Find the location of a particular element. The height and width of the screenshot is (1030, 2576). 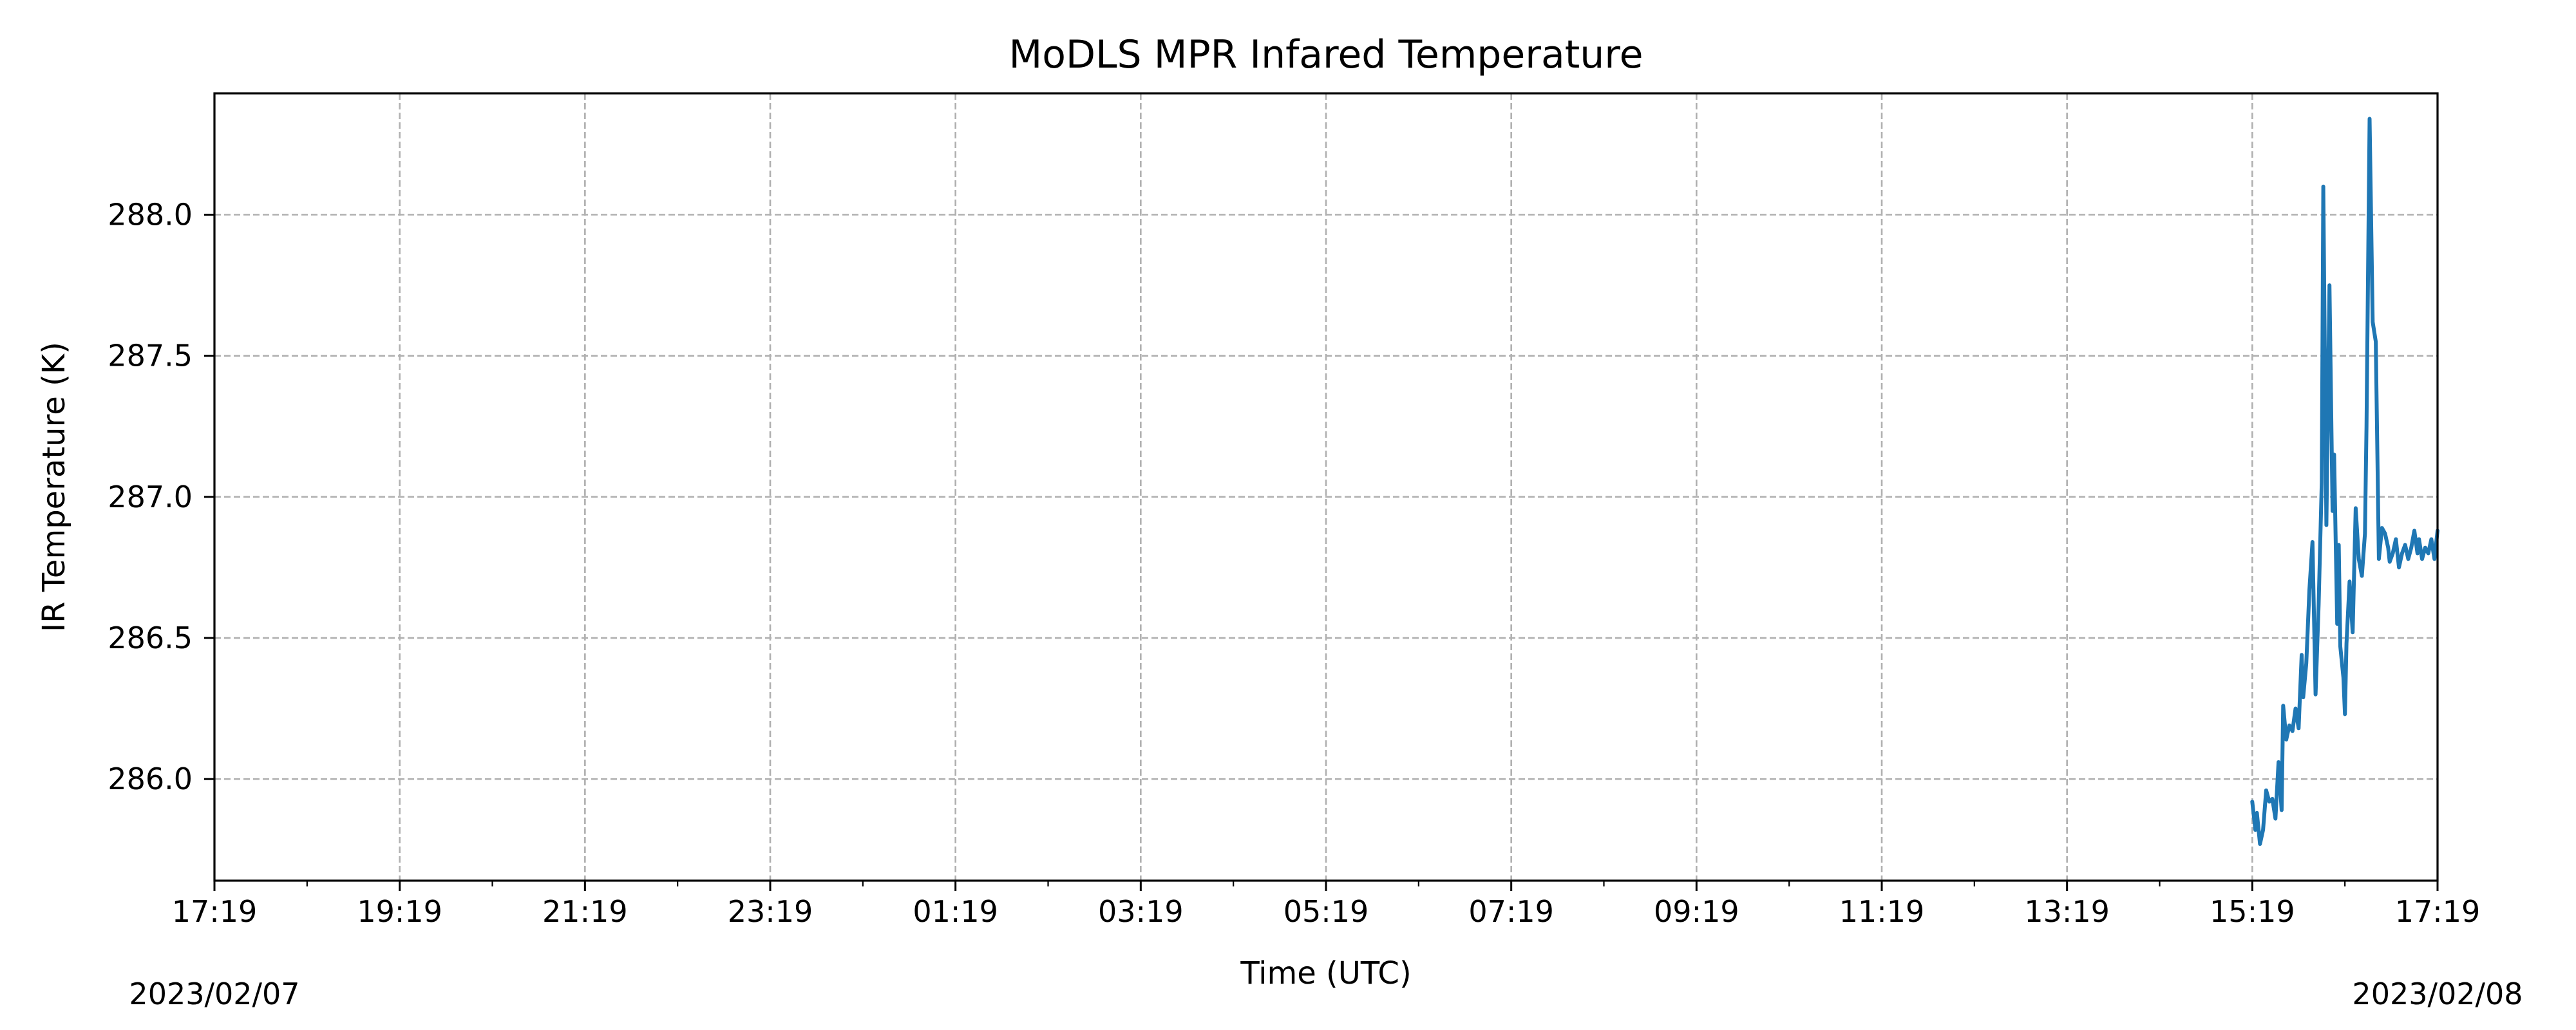

y-tick-label: 287.0 is located at coordinates (151, 497).